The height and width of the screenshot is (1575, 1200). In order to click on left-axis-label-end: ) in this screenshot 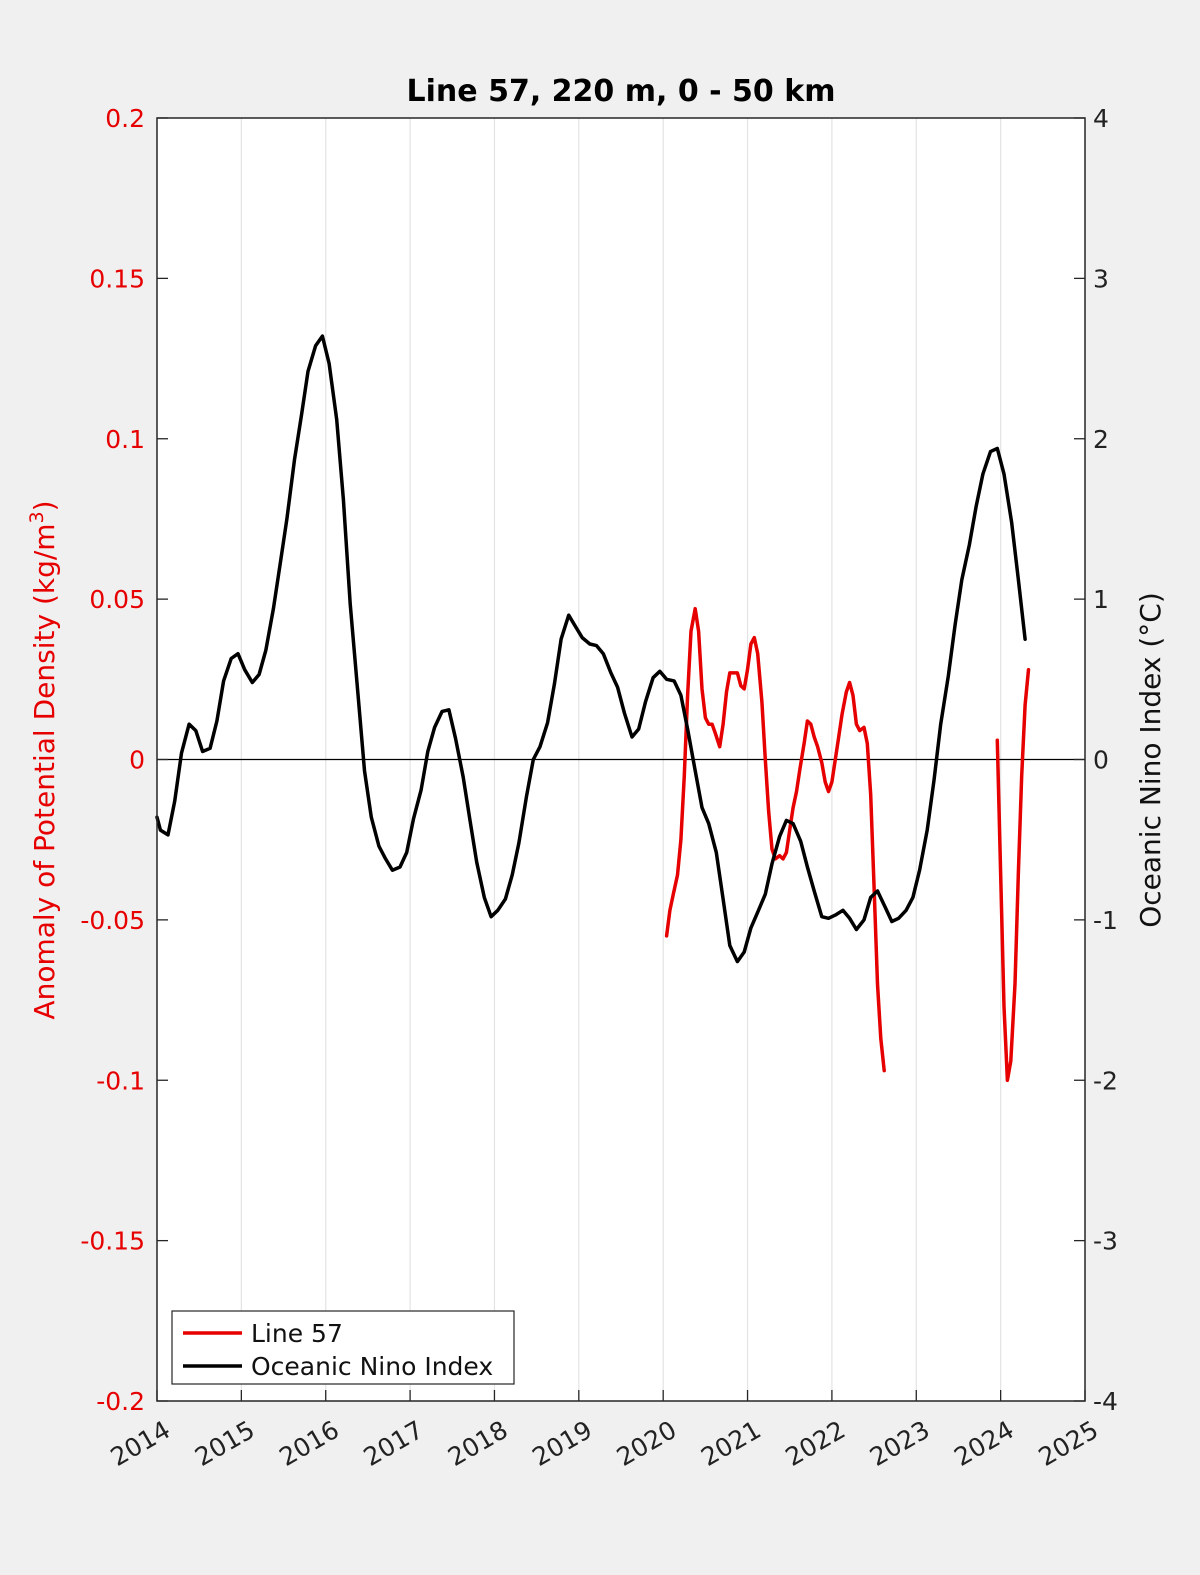, I will do `click(44, 505)`.